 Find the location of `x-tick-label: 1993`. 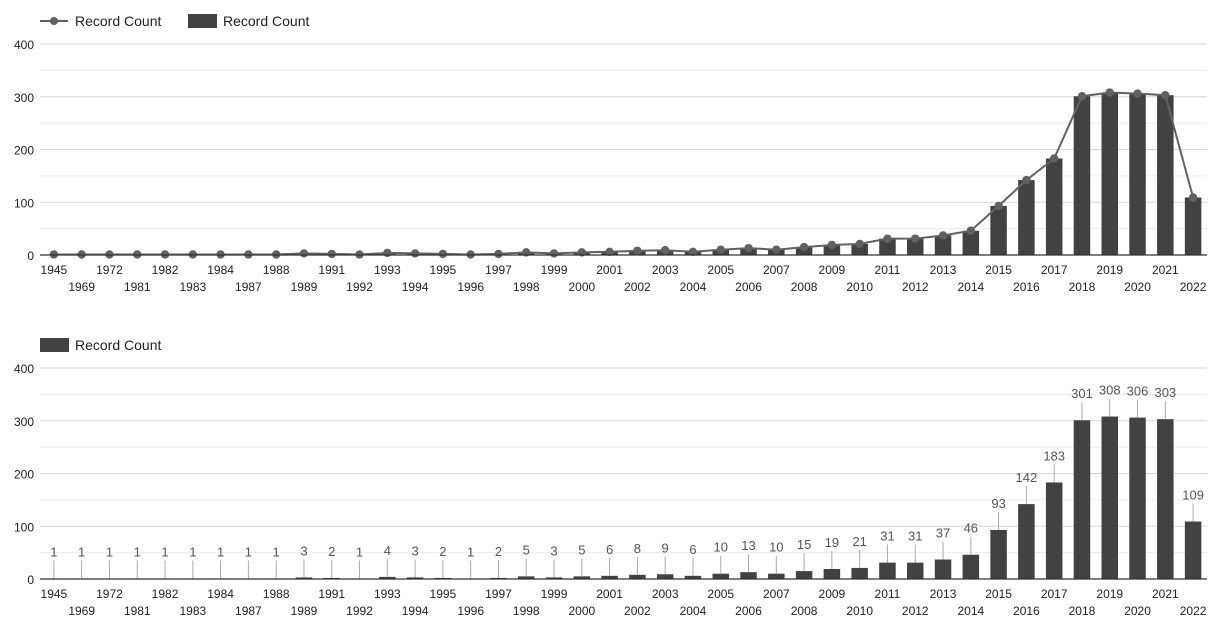

x-tick-label: 1993 is located at coordinates (387, 270).